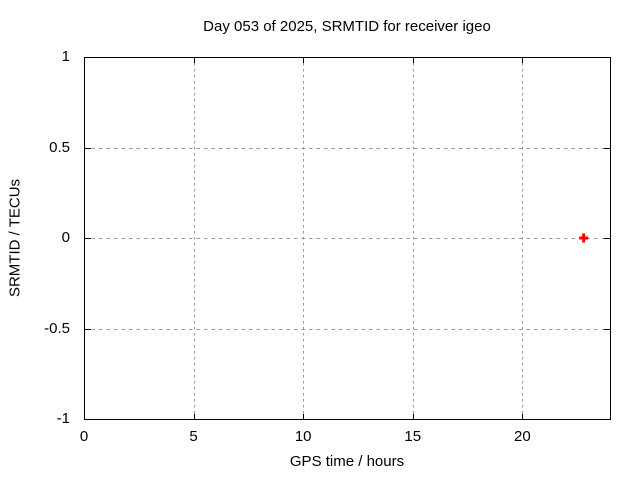 This screenshot has width=640, height=480. I want to click on x-tick-label: 5, so click(193, 436).